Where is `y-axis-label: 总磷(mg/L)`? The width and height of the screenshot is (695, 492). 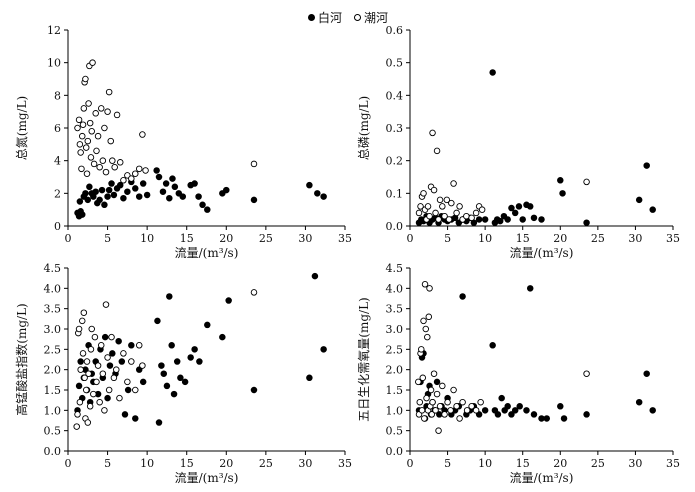 y-axis-label: 总磷(mg/L) is located at coordinates (363, 128).